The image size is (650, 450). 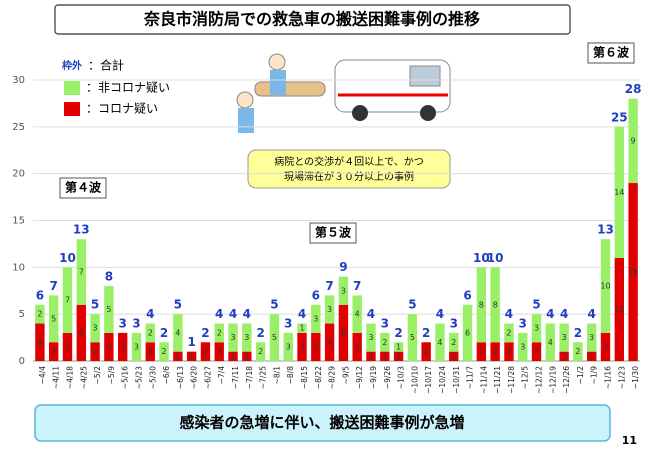 I want to click on x-tick-label: ~6/6, so click(x=166, y=375).